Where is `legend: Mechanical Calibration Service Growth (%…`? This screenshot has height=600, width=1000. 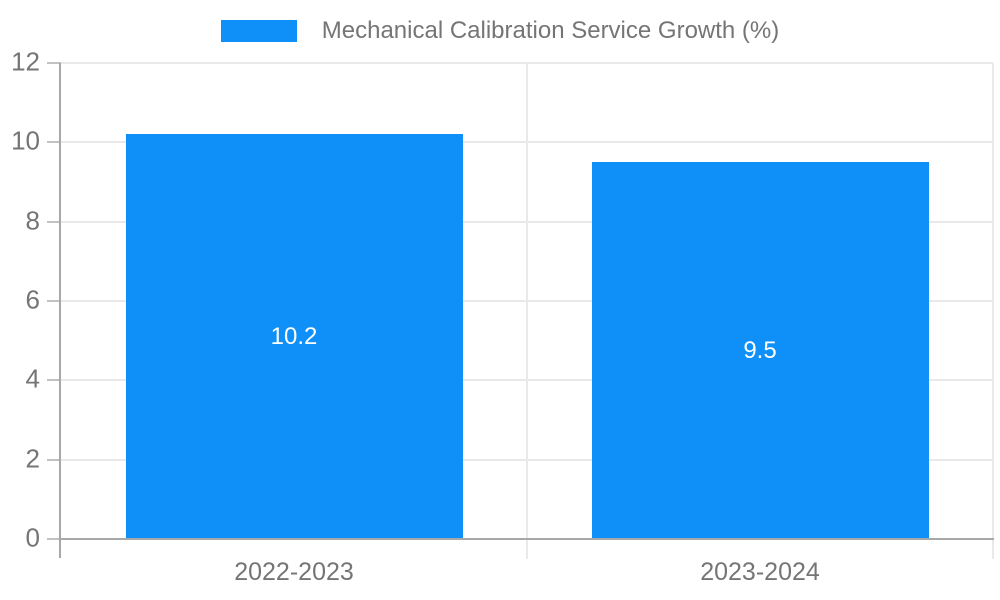 legend: Mechanical Calibration Service Growth (%… is located at coordinates (500, 31).